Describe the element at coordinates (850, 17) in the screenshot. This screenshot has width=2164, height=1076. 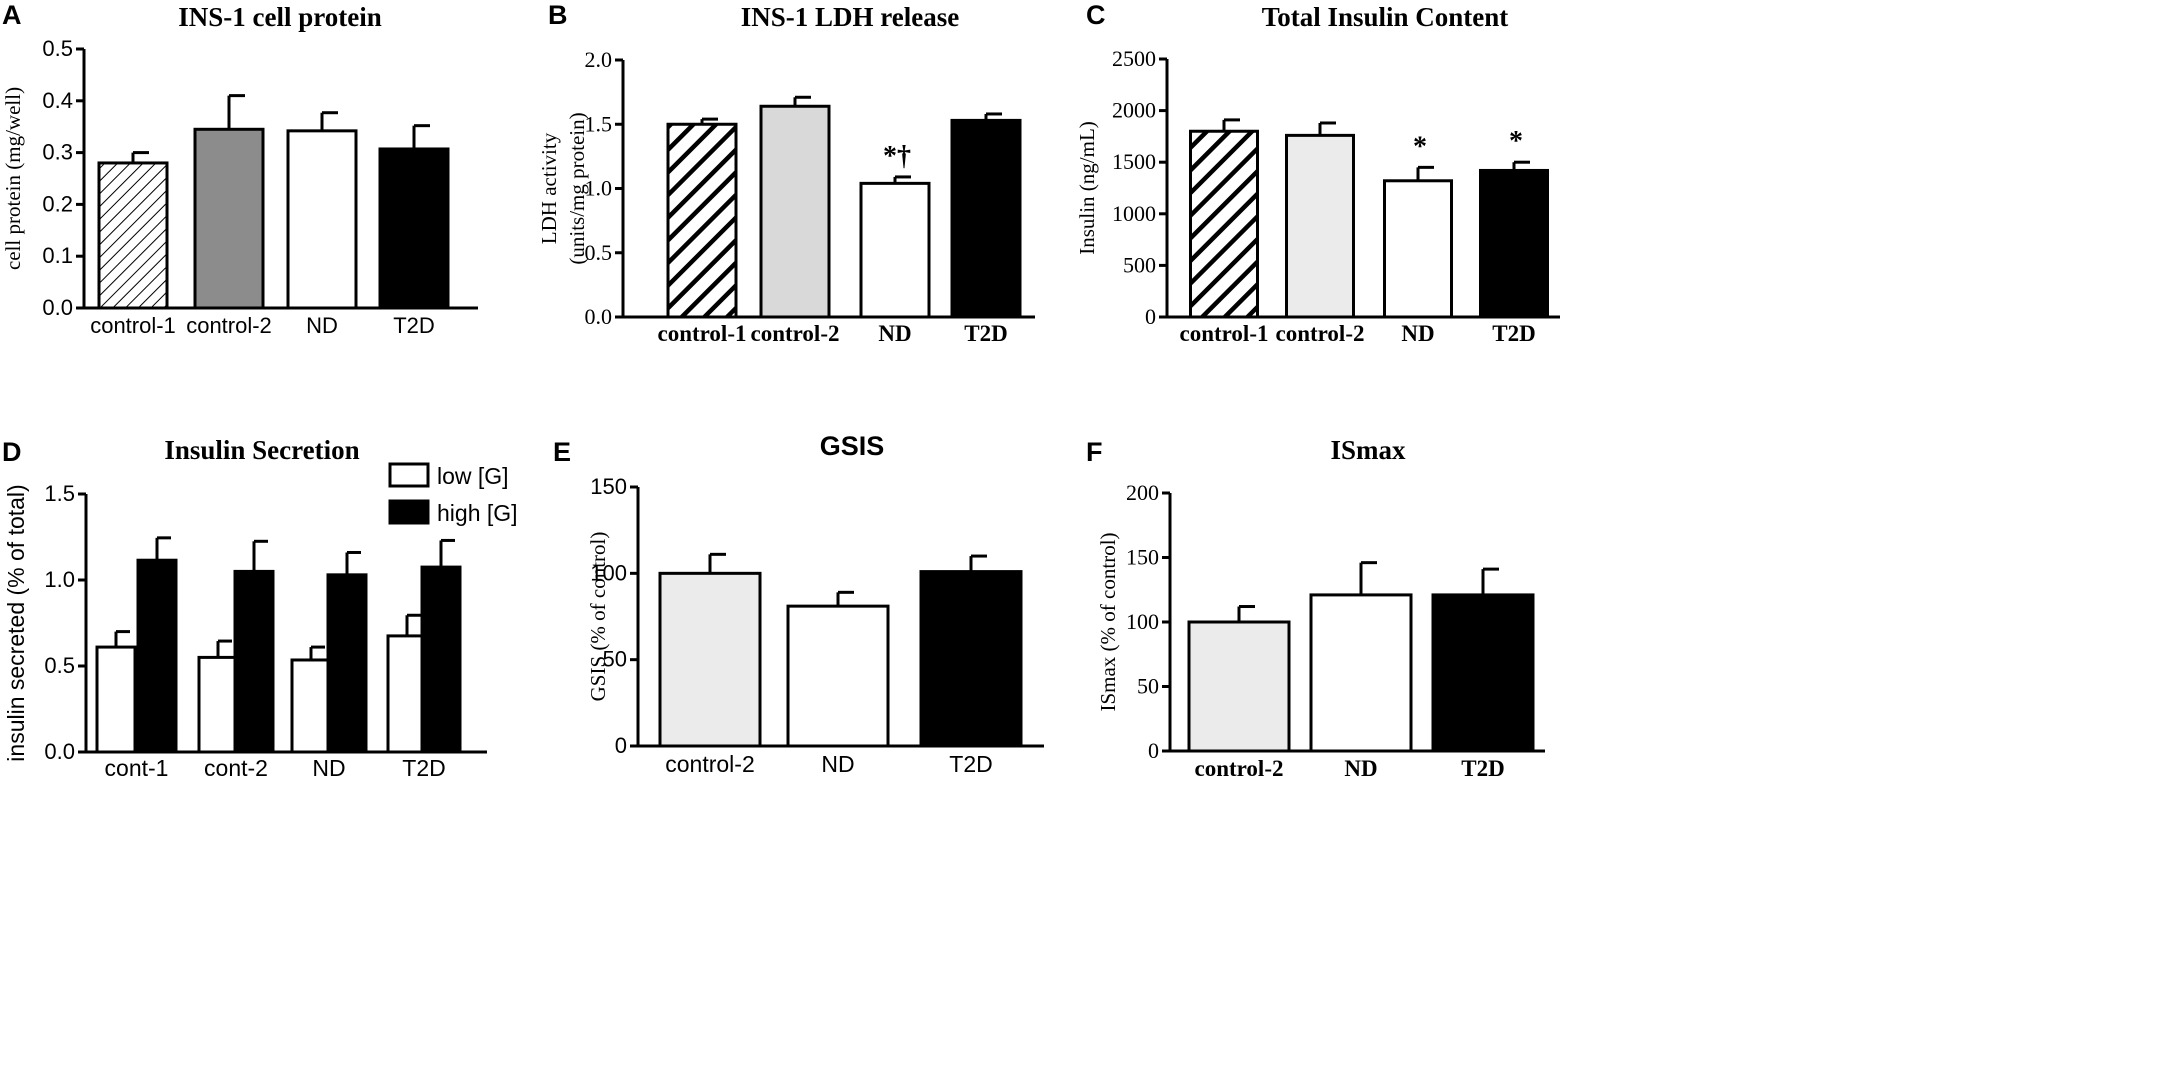
I see `chart-title: INS-1 LDH release` at that location.